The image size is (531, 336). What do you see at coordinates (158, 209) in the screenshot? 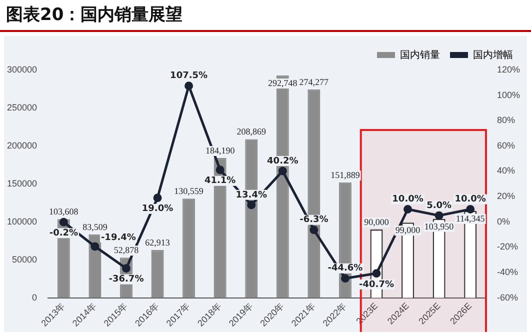
I see `data-label: 19.0%` at bounding box center [158, 209].